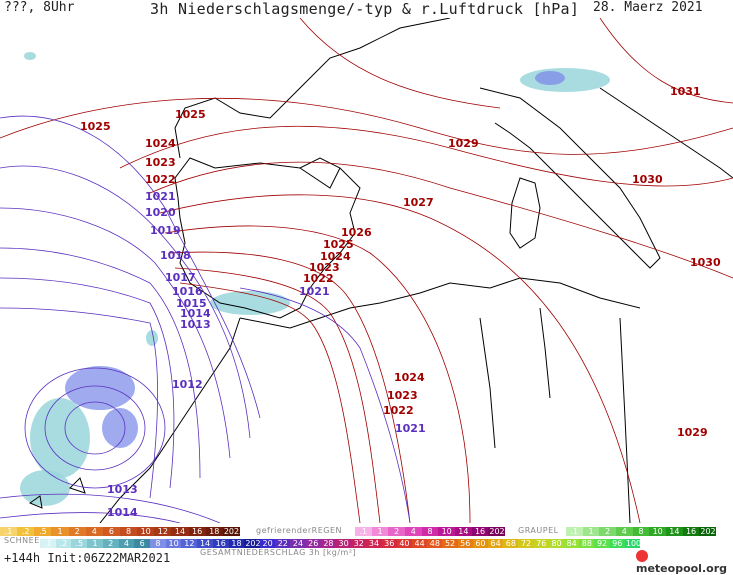 This screenshot has width=733, height=575. I want to click on freezing-cell: 2025+, so click(497, 531).